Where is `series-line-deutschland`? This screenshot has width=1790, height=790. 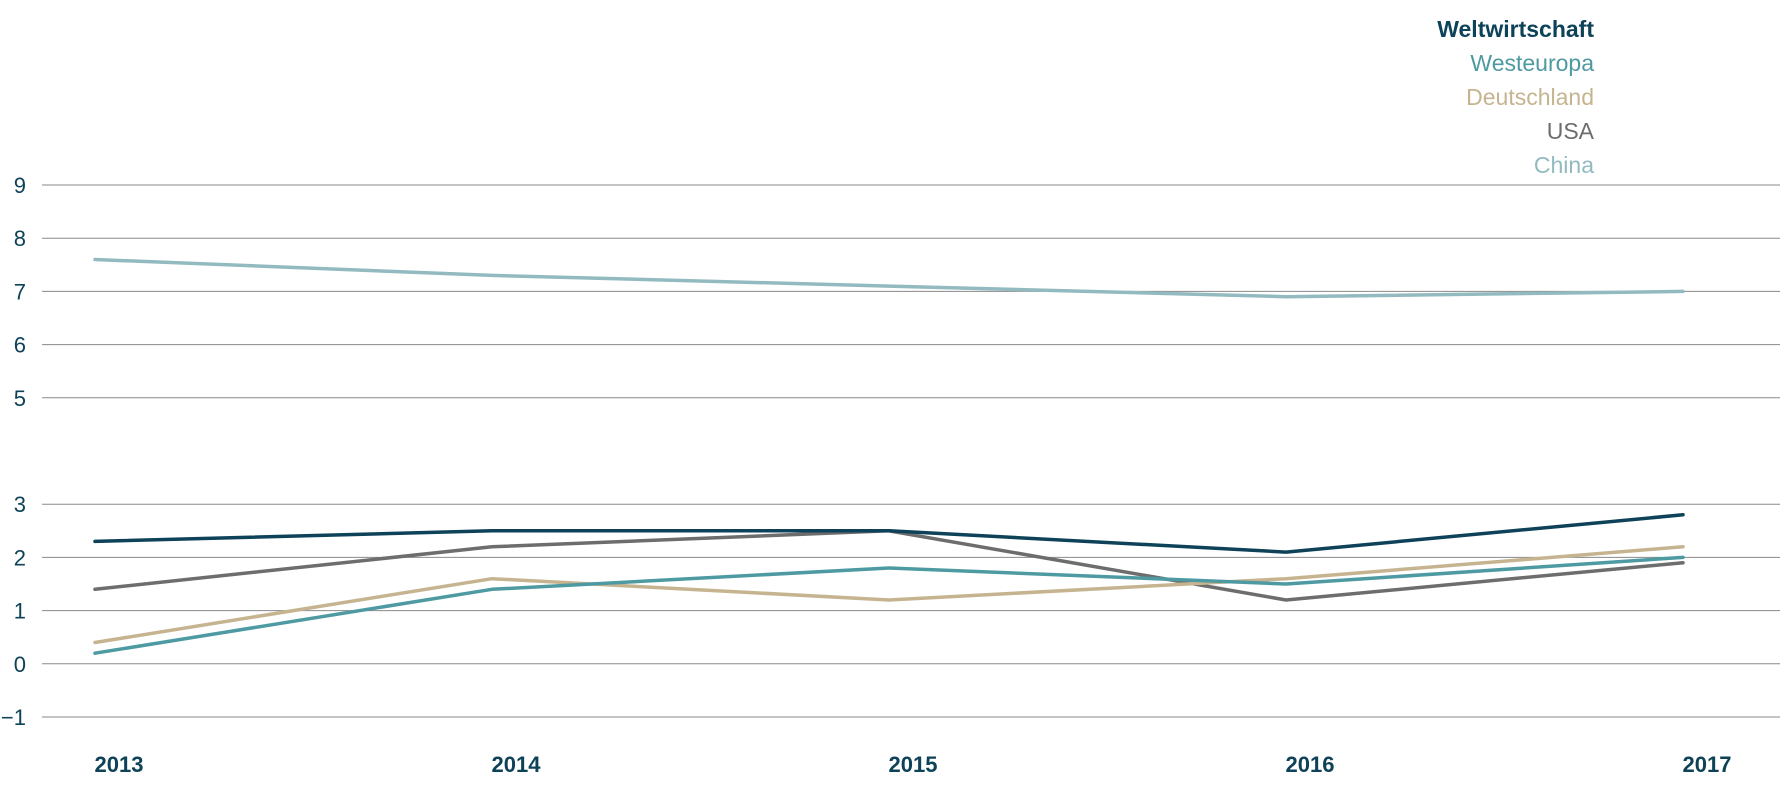
series-line-deutschland is located at coordinates (889, 595).